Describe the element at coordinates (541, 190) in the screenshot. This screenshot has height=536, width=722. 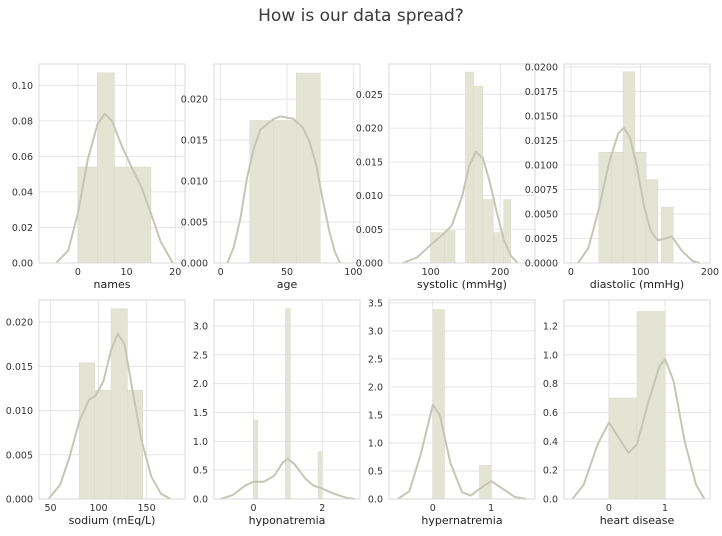
I see `y-tick-label: 0.0075` at that location.